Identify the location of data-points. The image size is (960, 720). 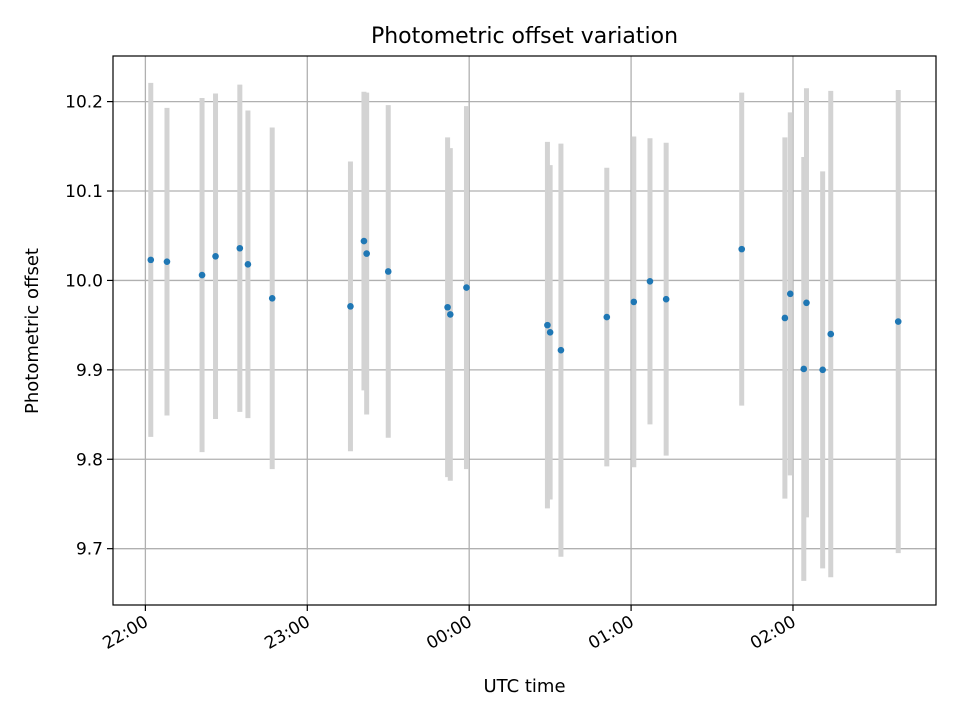
(524, 305).